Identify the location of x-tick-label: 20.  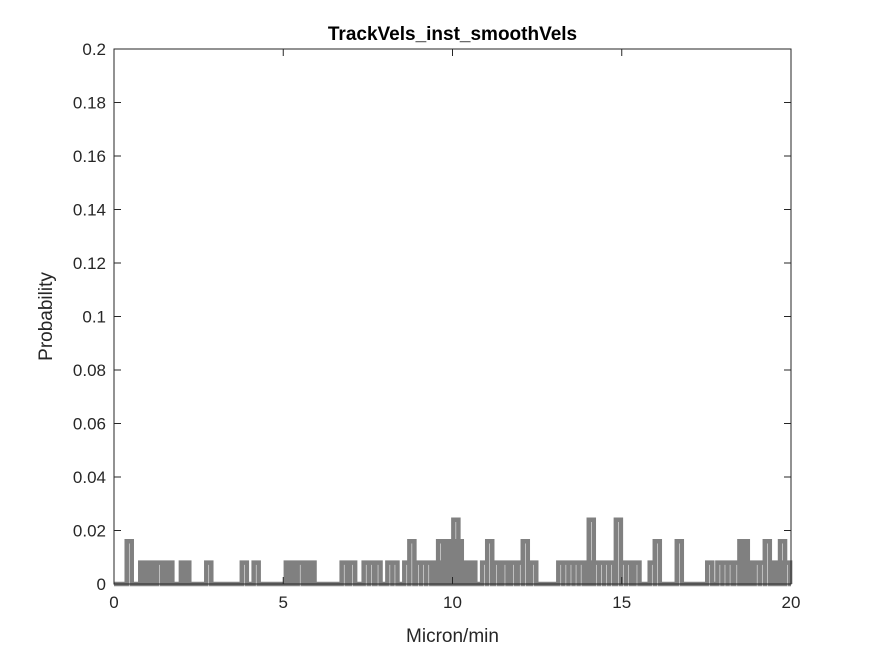
(791, 602).